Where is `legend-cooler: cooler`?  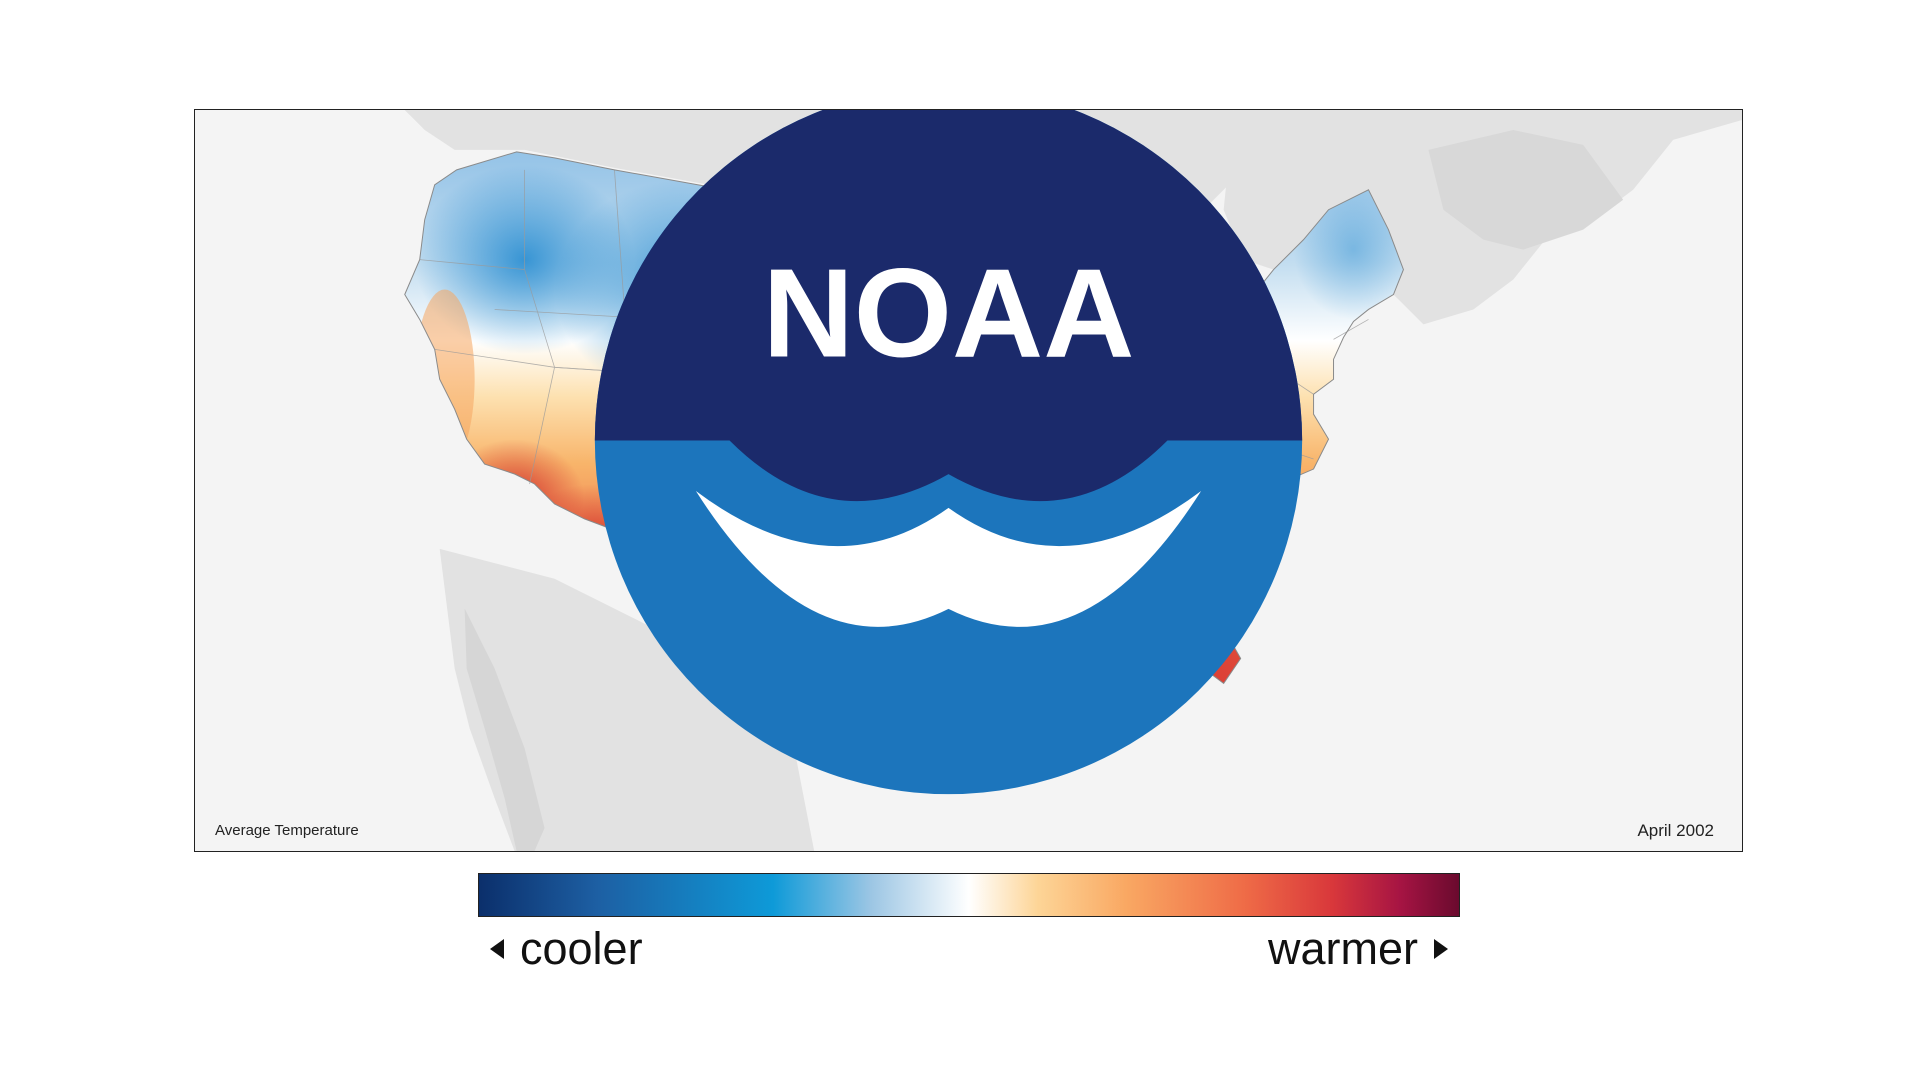 legend-cooler: cooler is located at coordinates (560, 949).